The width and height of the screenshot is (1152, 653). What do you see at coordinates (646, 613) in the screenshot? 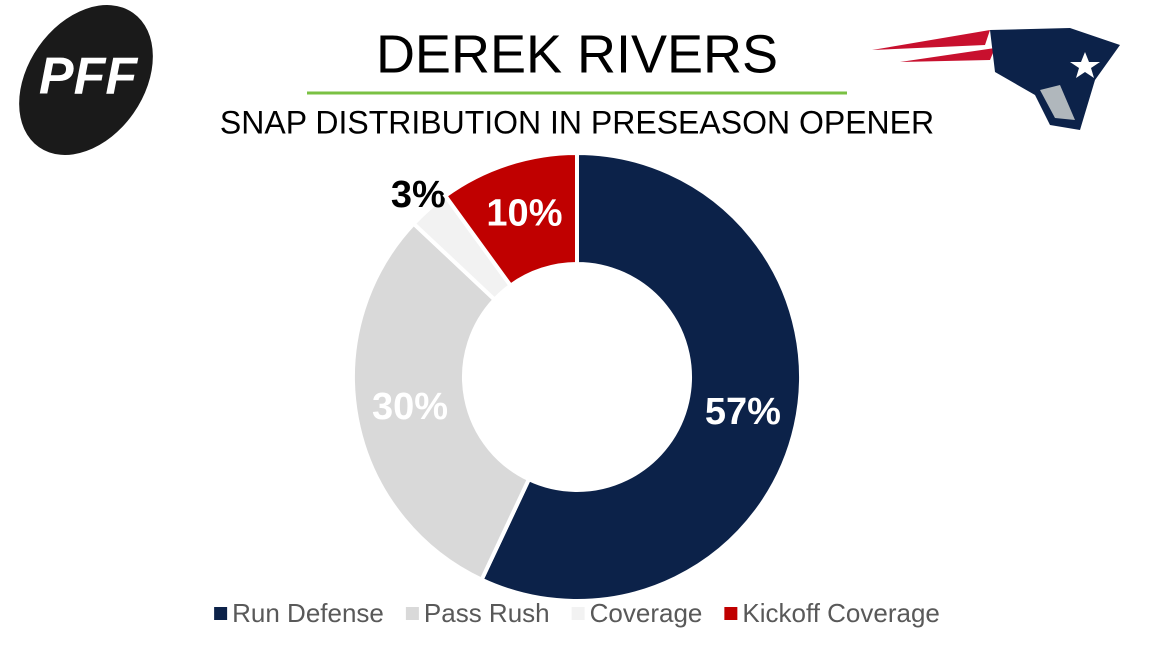
I see `legend-label: Coverage` at bounding box center [646, 613].